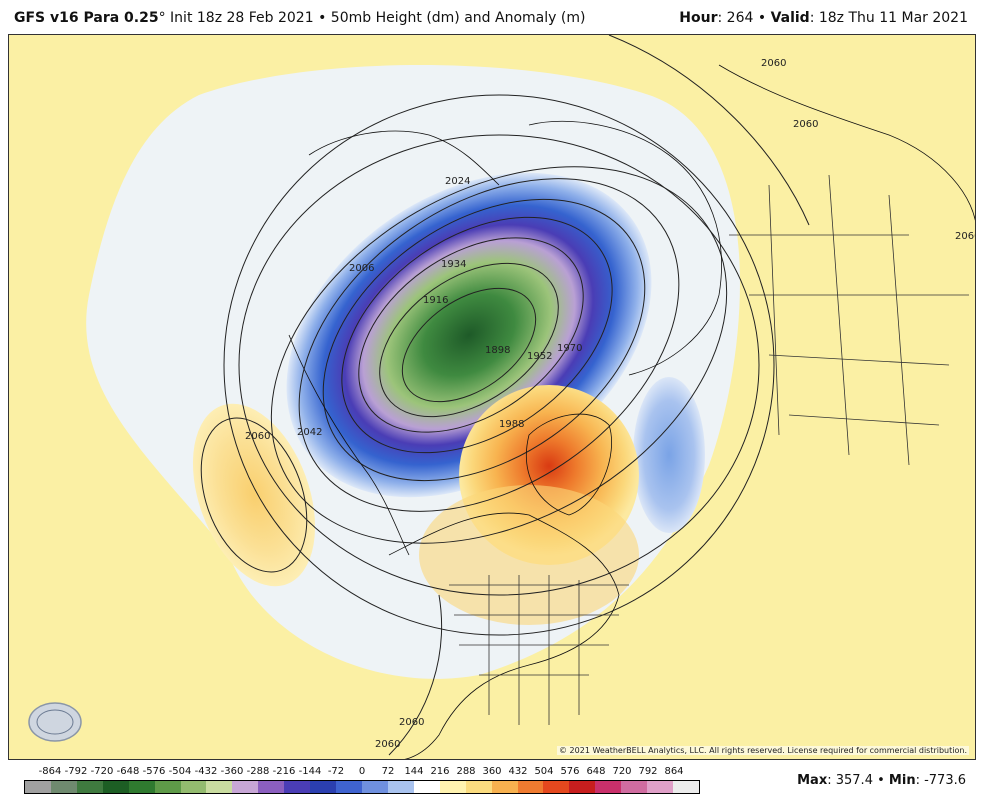 This screenshot has height=808, width=984. I want to click on contour-1916, so click(469, 340).